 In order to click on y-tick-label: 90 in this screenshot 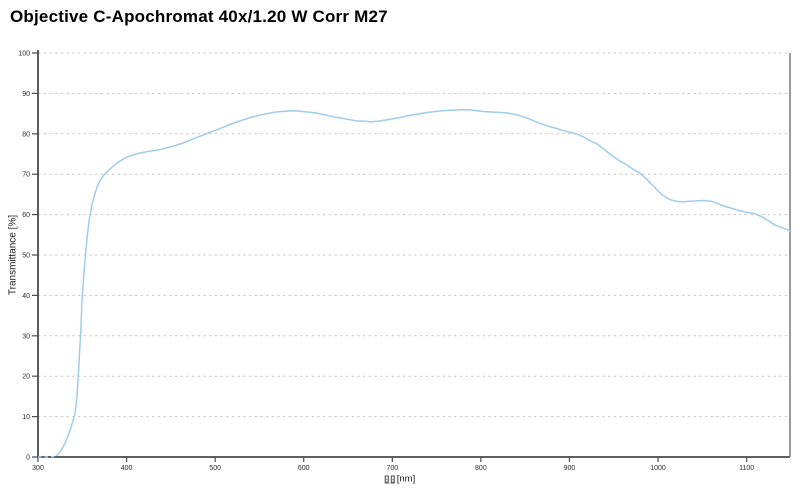, I will do `click(26, 94)`.